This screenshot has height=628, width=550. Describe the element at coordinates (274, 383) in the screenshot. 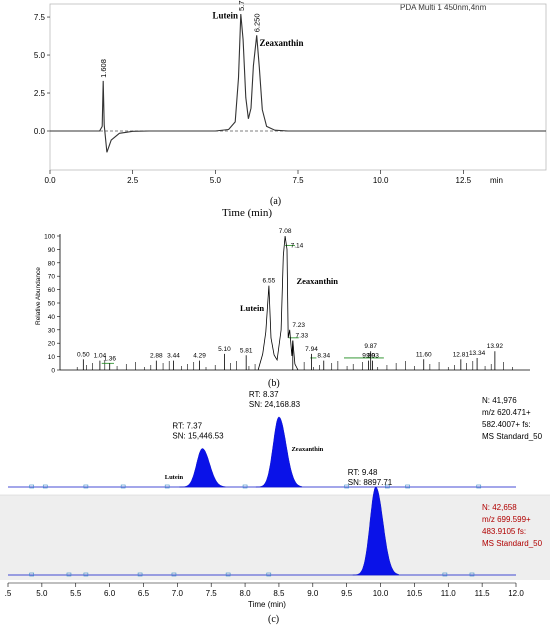

I see `panel-b-caption: (b)` at that location.